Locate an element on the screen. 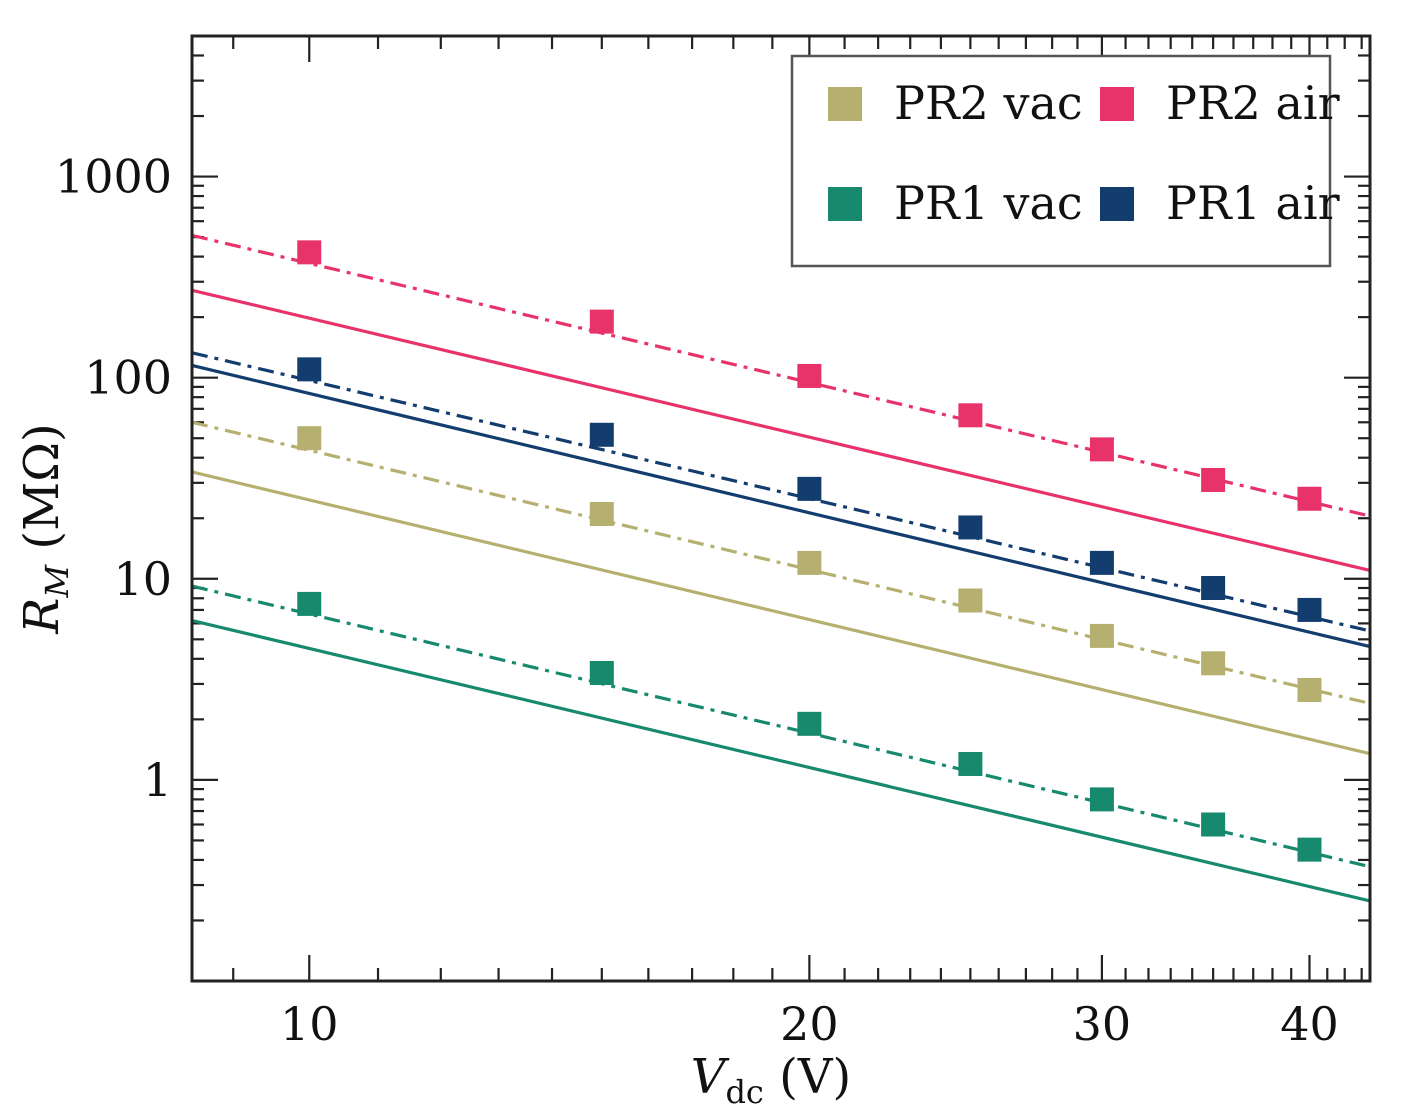 Image resolution: width=1413 pixels, height=1119 pixels. legend: PR2 vac PR2 air PR1 vac PR1 air is located at coordinates (1065, 161).